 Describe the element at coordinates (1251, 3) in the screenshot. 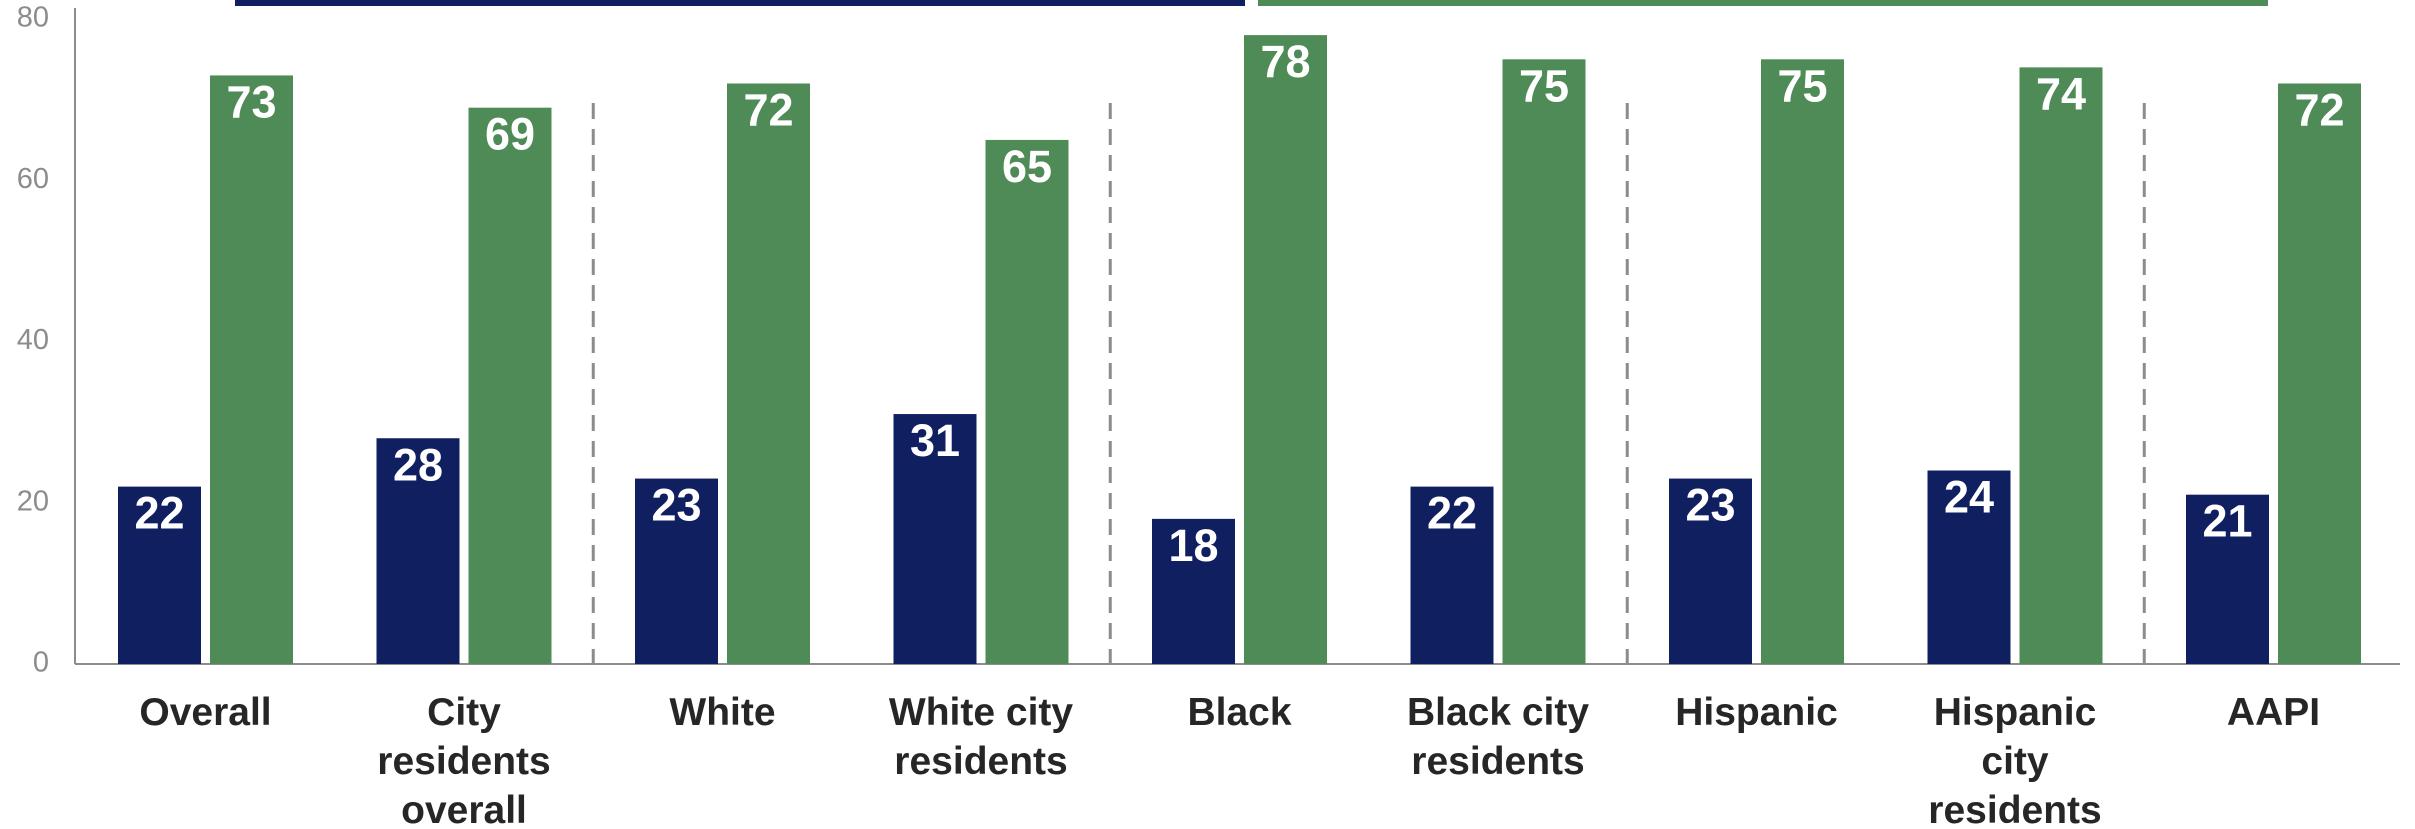

I see `legend-bars` at that location.